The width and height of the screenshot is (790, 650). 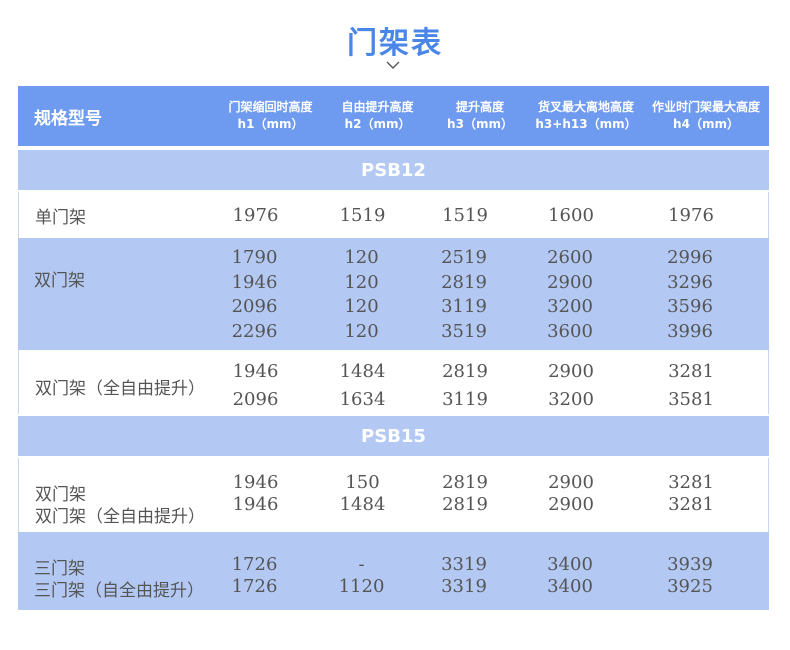 I want to click on value: 2296, so click(x=254, y=331).